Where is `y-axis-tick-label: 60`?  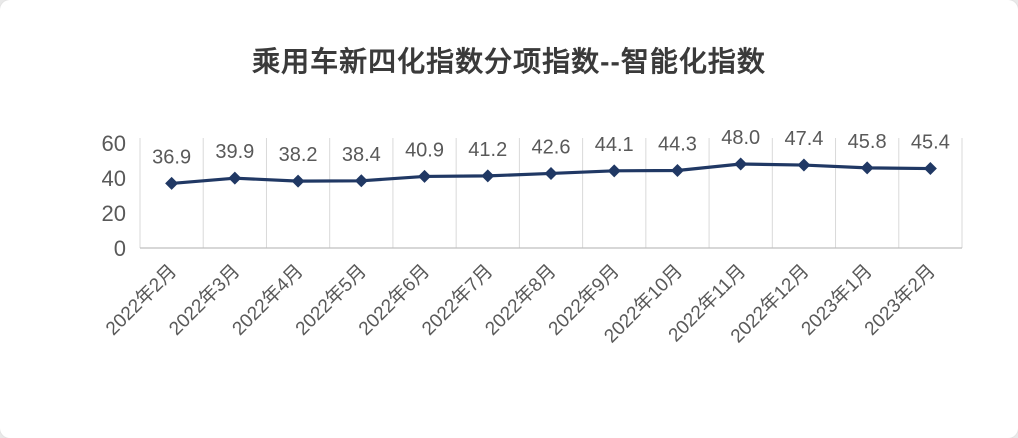 y-axis-tick-label: 60 is located at coordinates (114, 143).